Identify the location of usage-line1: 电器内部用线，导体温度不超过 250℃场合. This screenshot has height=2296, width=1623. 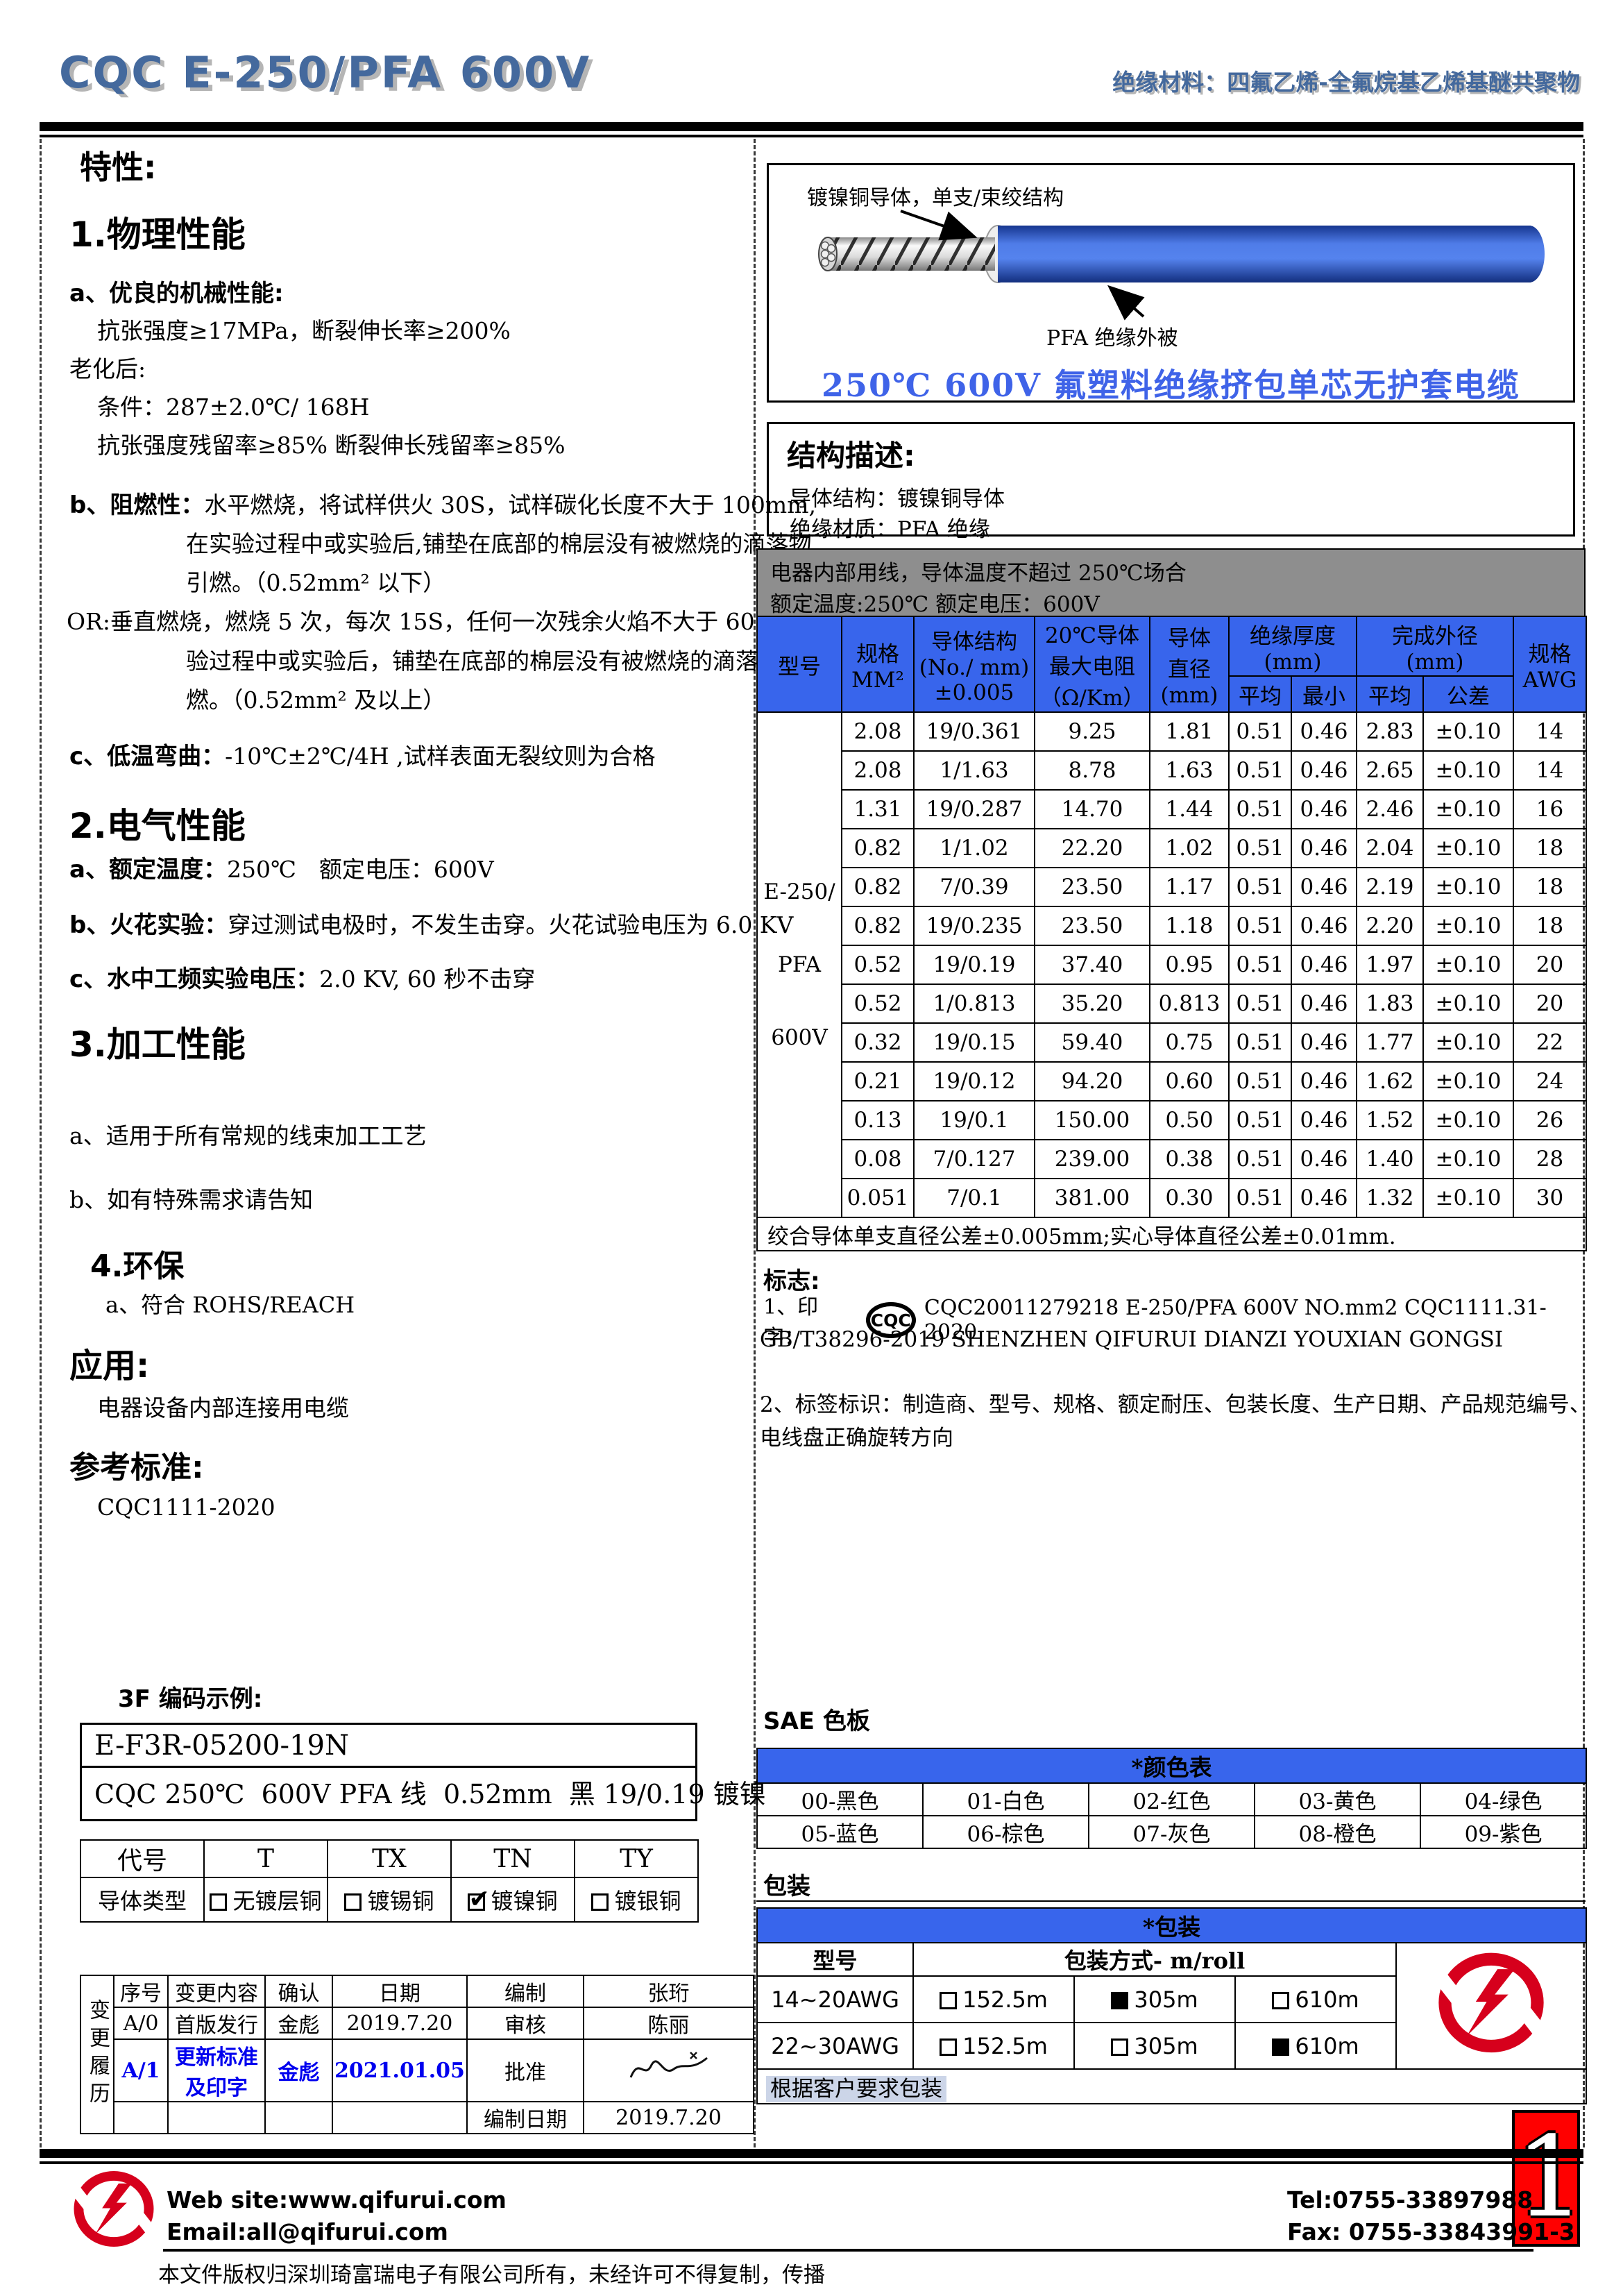
(979, 574).